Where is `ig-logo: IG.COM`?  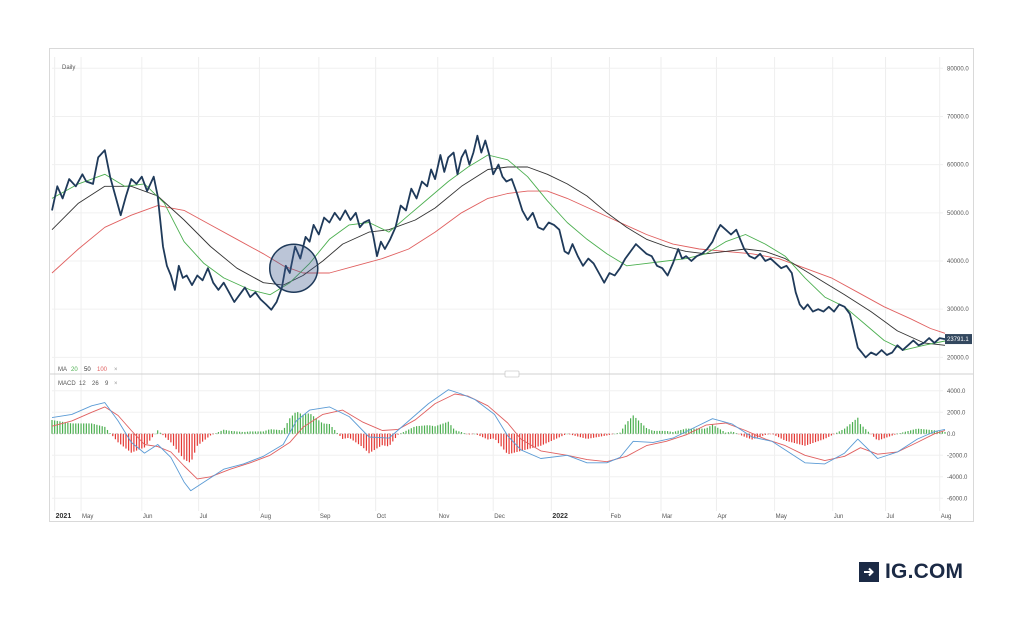 ig-logo: IG.COM is located at coordinates (911, 572).